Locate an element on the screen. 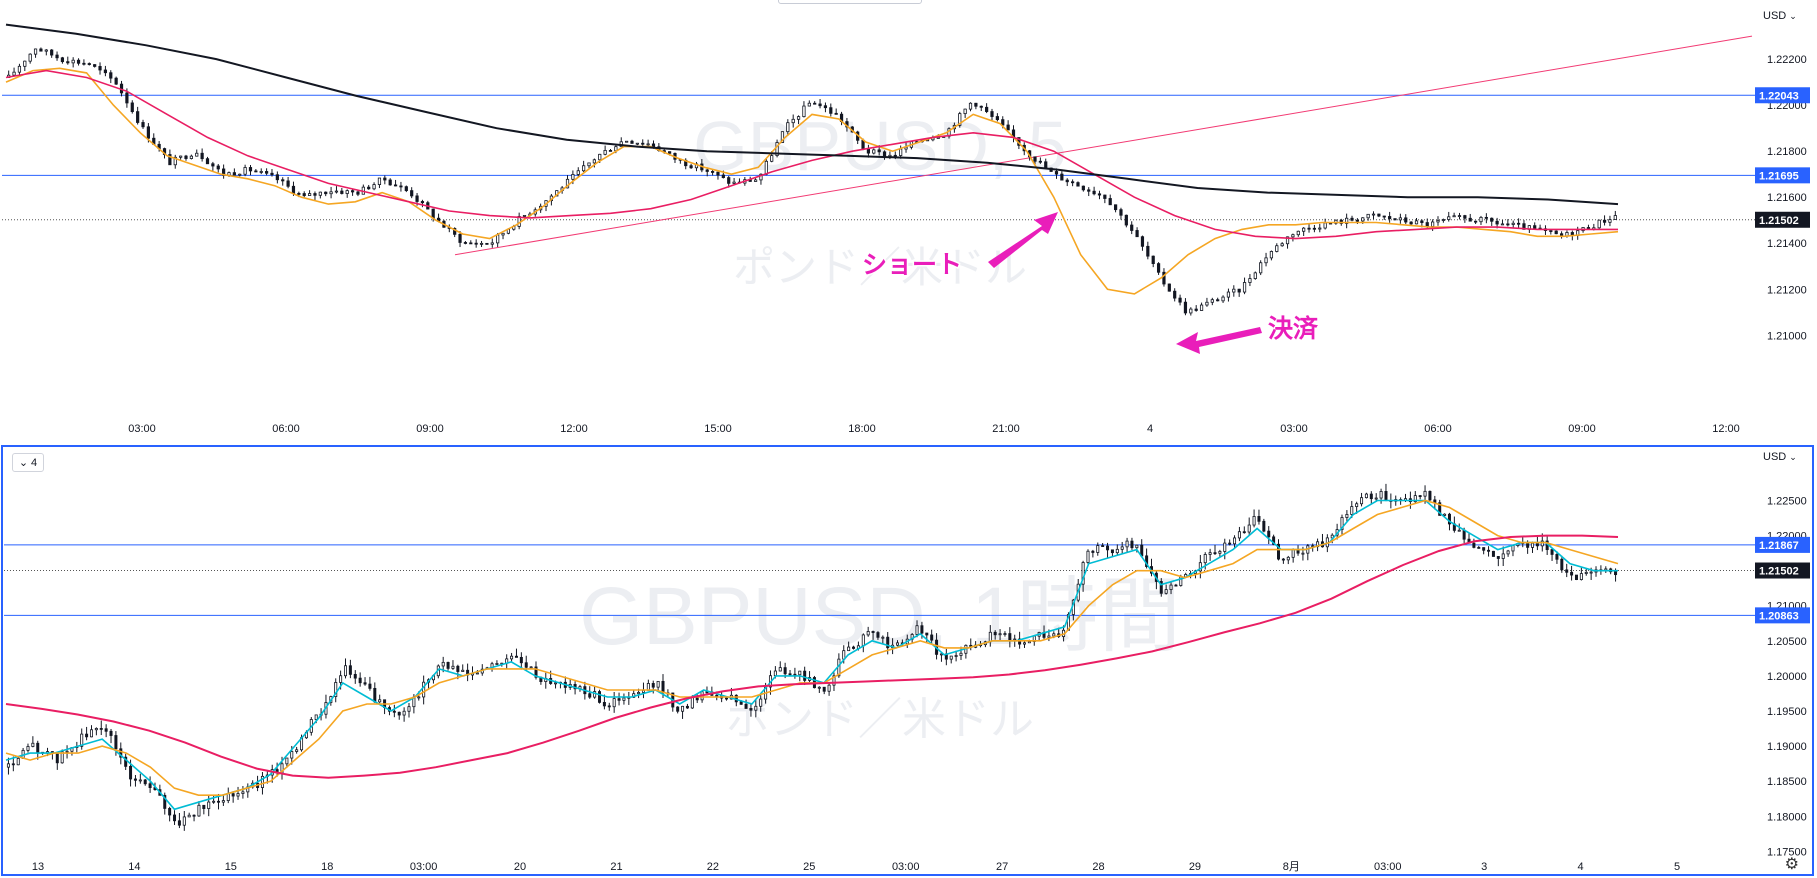  pane-drag-handle is located at coordinates (850, 2).